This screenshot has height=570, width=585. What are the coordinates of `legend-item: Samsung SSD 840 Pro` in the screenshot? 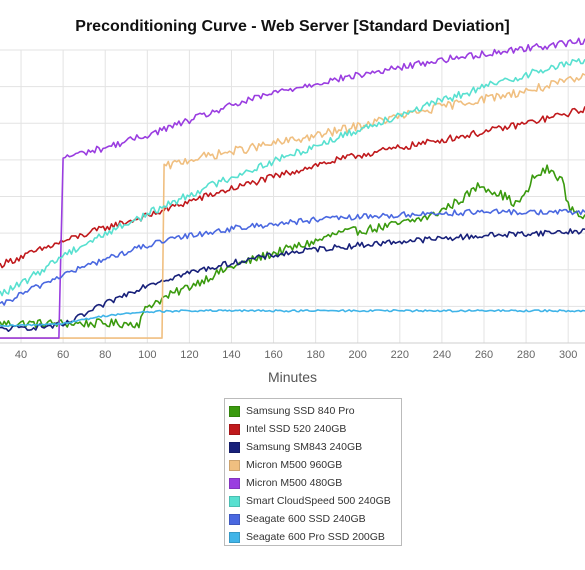 It's located at (315, 411).